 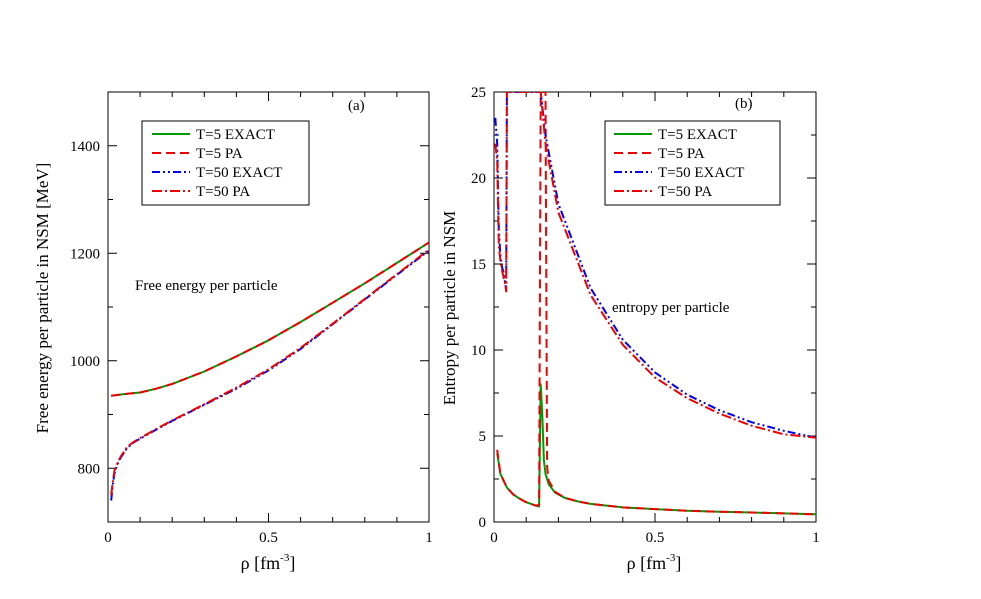 I want to click on y-axis-label-b: Entropy per particle in NSM, so click(x=449, y=308).